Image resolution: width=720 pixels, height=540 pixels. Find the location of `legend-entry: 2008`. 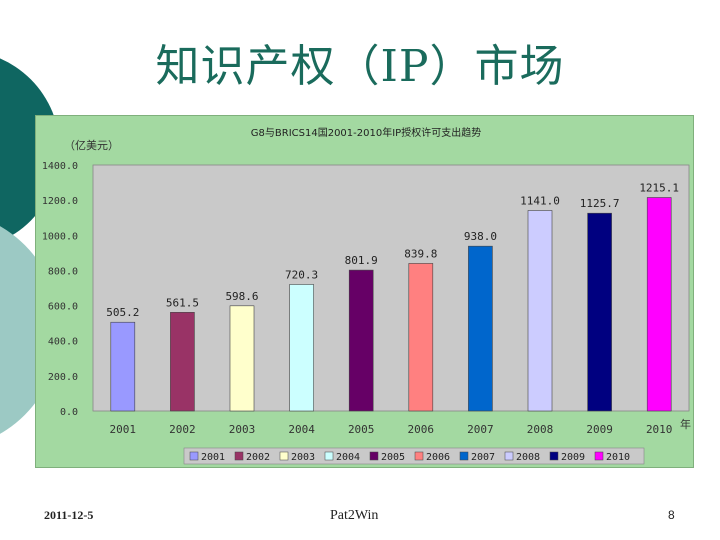

legend-entry: 2008 is located at coordinates (528, 457).